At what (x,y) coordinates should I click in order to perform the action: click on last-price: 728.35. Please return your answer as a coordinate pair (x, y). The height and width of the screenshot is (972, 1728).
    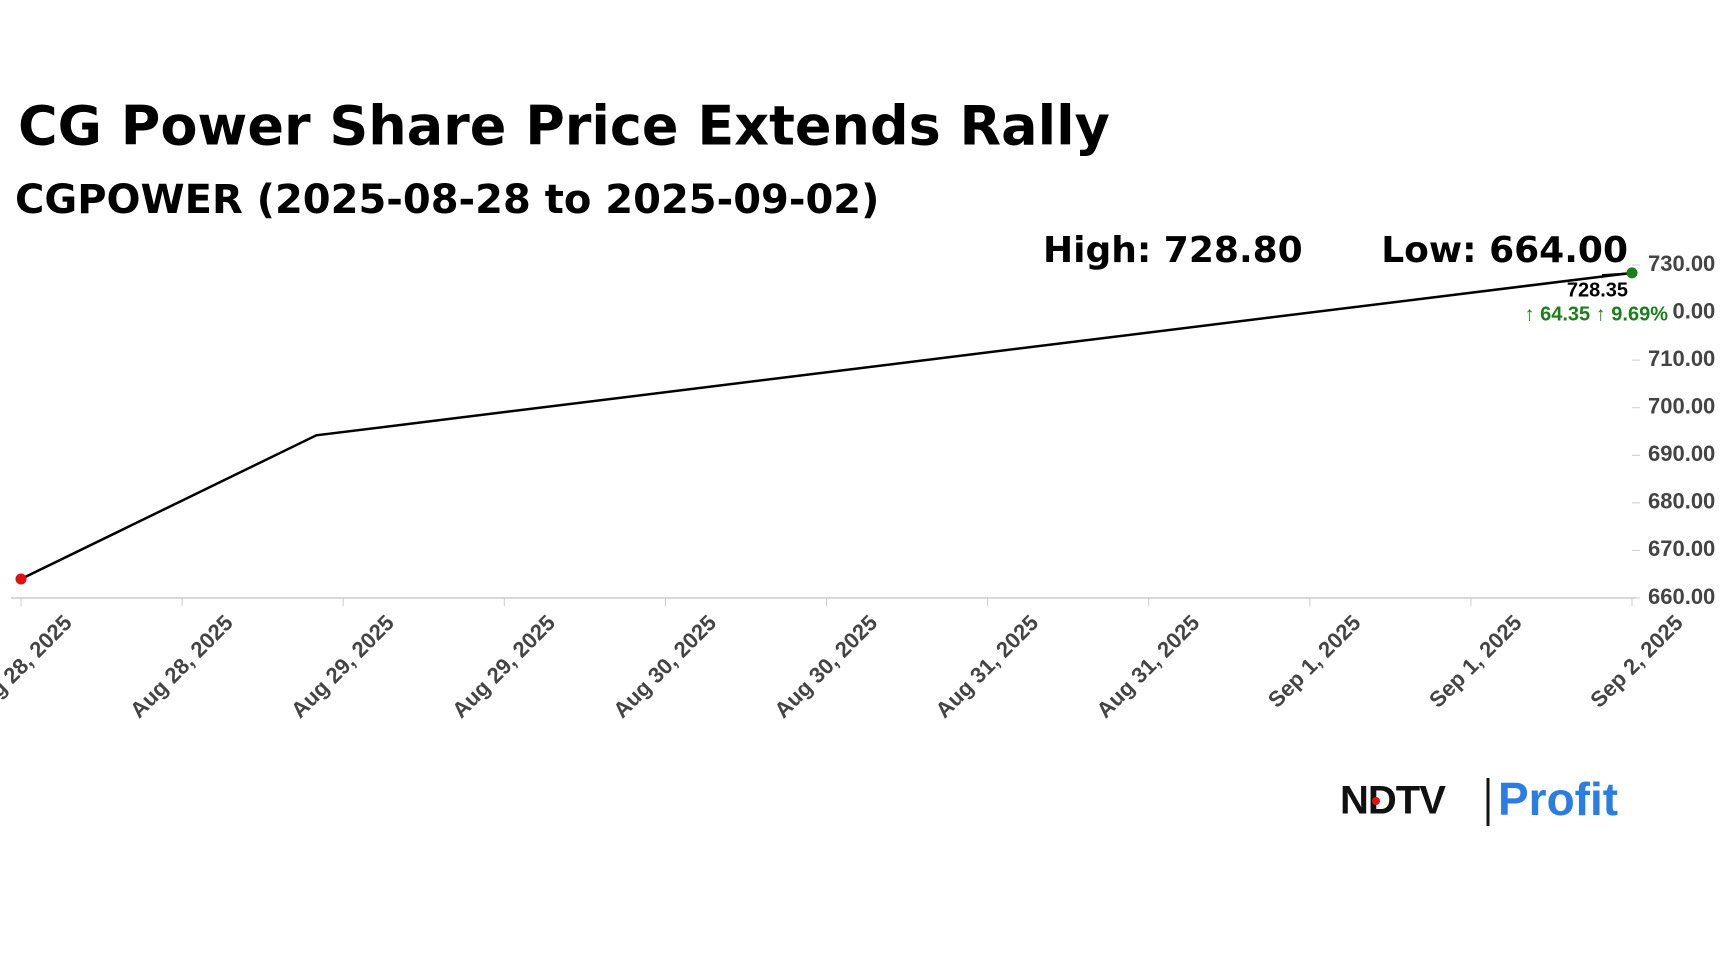
    Looking at the image, I should click on (1597, 290).